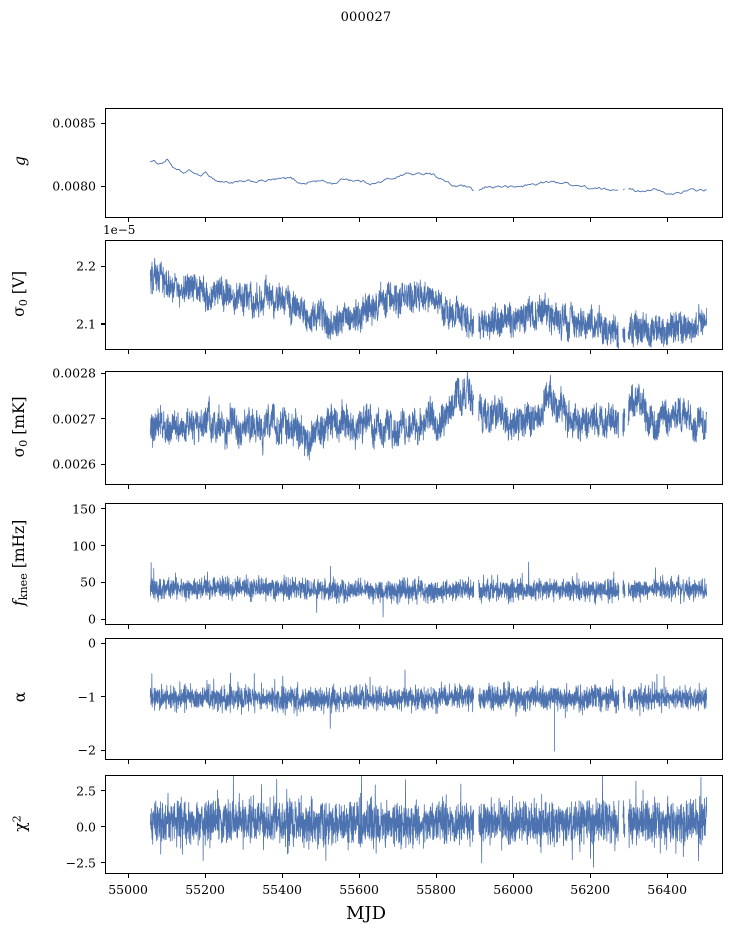 The height and width of the screenshot is (944, 732). Describe the element at coordinates (428, 303) in the screenshot. I see `panel-sigma0-volts-plot` at that location.